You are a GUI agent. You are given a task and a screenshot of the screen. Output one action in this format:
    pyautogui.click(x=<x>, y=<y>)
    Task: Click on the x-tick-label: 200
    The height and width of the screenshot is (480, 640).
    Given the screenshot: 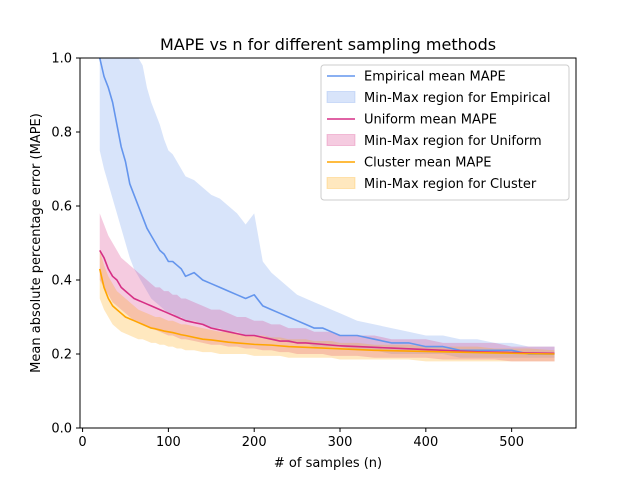 What is the action you would take?
    pyautogui.click(x=254, y=442)
    